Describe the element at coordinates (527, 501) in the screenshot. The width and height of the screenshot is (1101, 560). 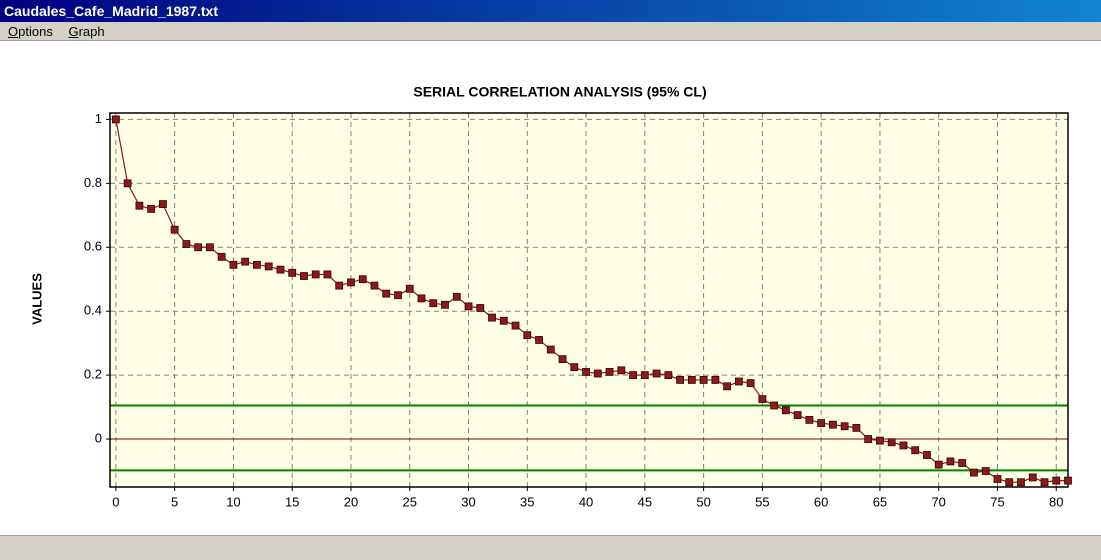
I see `x-tick-label: 35` at that location.